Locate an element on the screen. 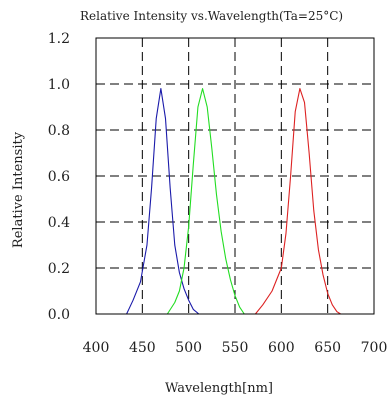 This screenshot has width=392, height=405. y-tick-label: 0.8 is located at coordinates (59, 131).